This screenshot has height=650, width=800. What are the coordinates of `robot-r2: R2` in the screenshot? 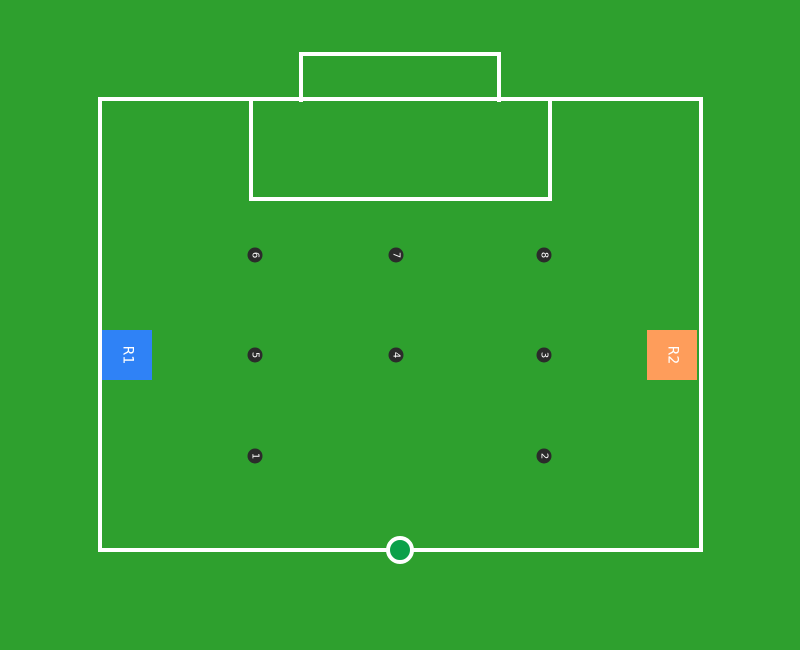 It's located at (672, 355).